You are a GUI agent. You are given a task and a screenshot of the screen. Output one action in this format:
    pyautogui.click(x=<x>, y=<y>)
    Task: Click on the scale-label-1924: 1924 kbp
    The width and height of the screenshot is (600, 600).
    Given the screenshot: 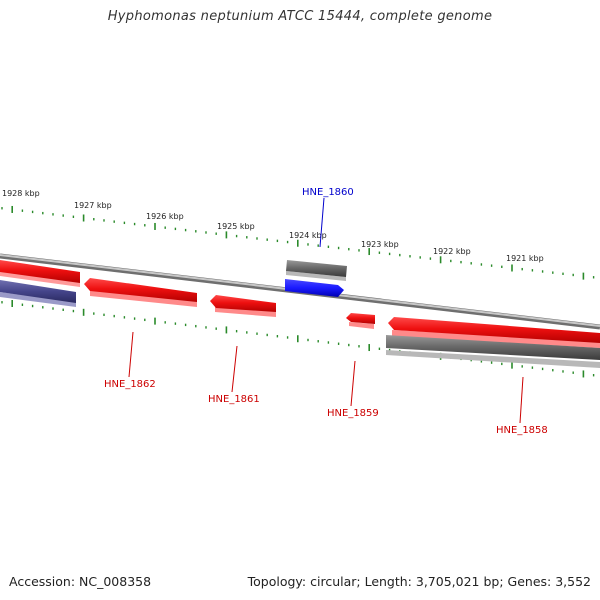 What is the action you would take?
    pyautogui.click(x=308, y=235)
    